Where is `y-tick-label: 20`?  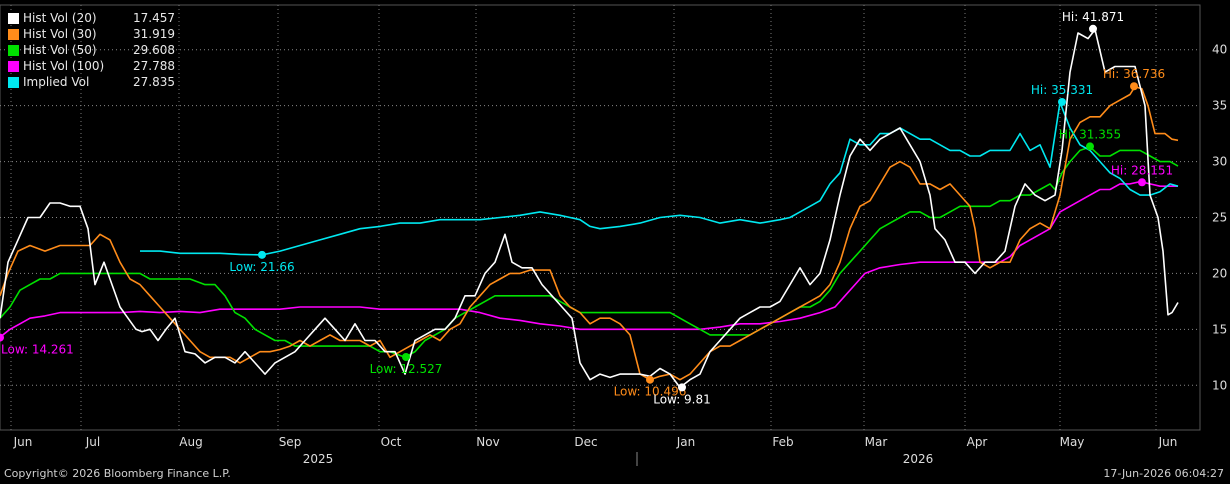
y-tick-label: 20 is located at coordinates (1219, 273).